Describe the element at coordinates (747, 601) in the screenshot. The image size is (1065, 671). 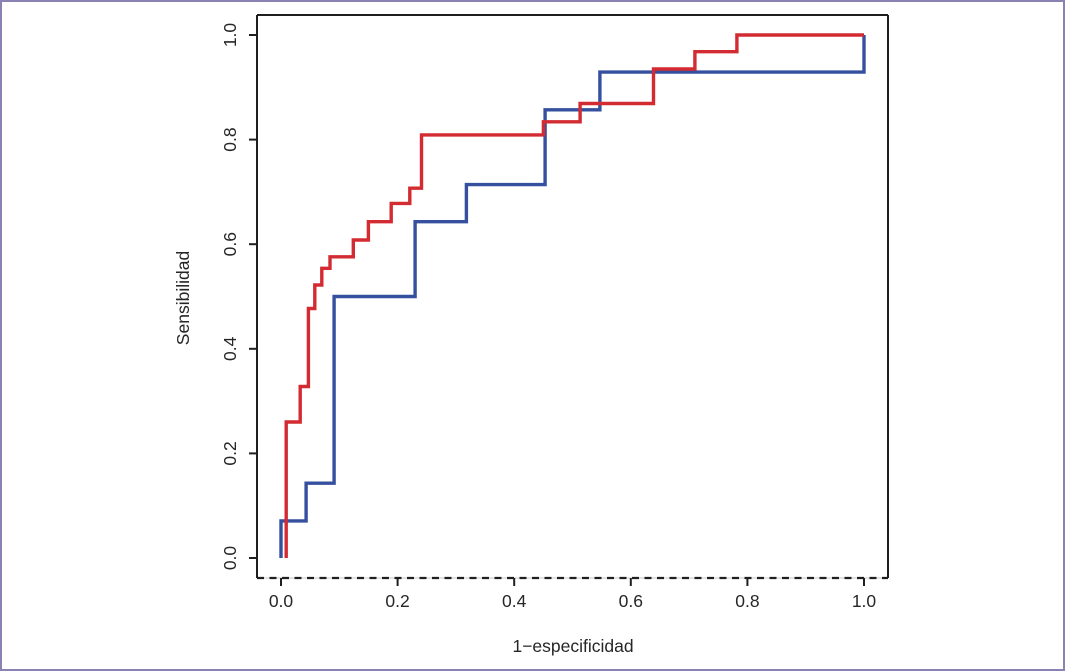
I see `x-tick-label: 0.8` at that location.